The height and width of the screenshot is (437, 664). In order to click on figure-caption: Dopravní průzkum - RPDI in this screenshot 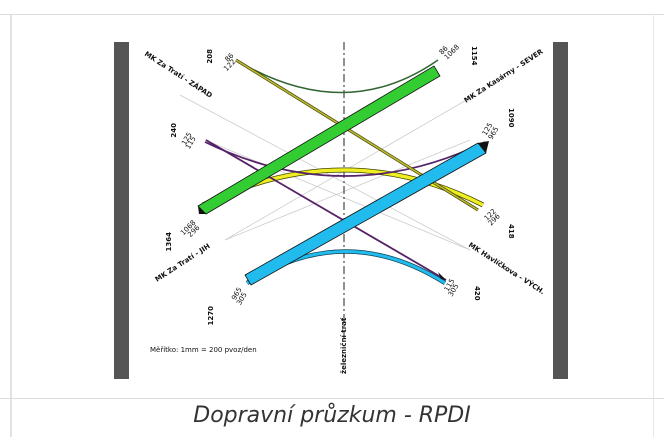, I will do `click(332, 415)`.